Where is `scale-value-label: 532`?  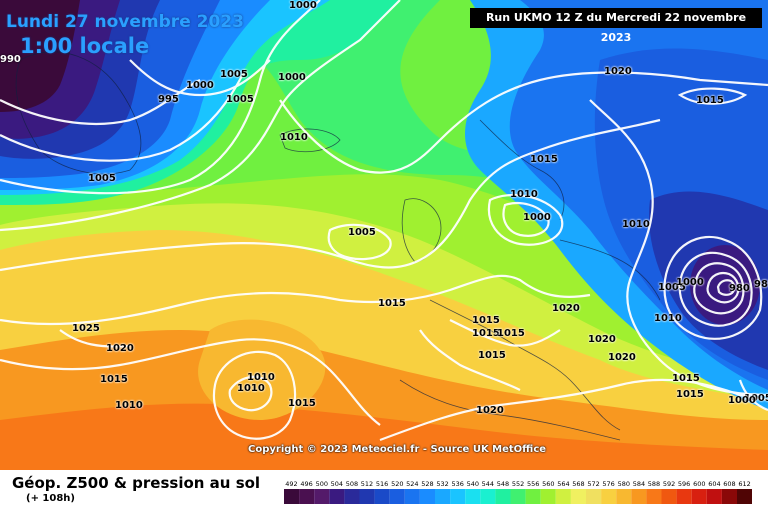 scale-value-label: 532 is located at coordinates (442, 484).